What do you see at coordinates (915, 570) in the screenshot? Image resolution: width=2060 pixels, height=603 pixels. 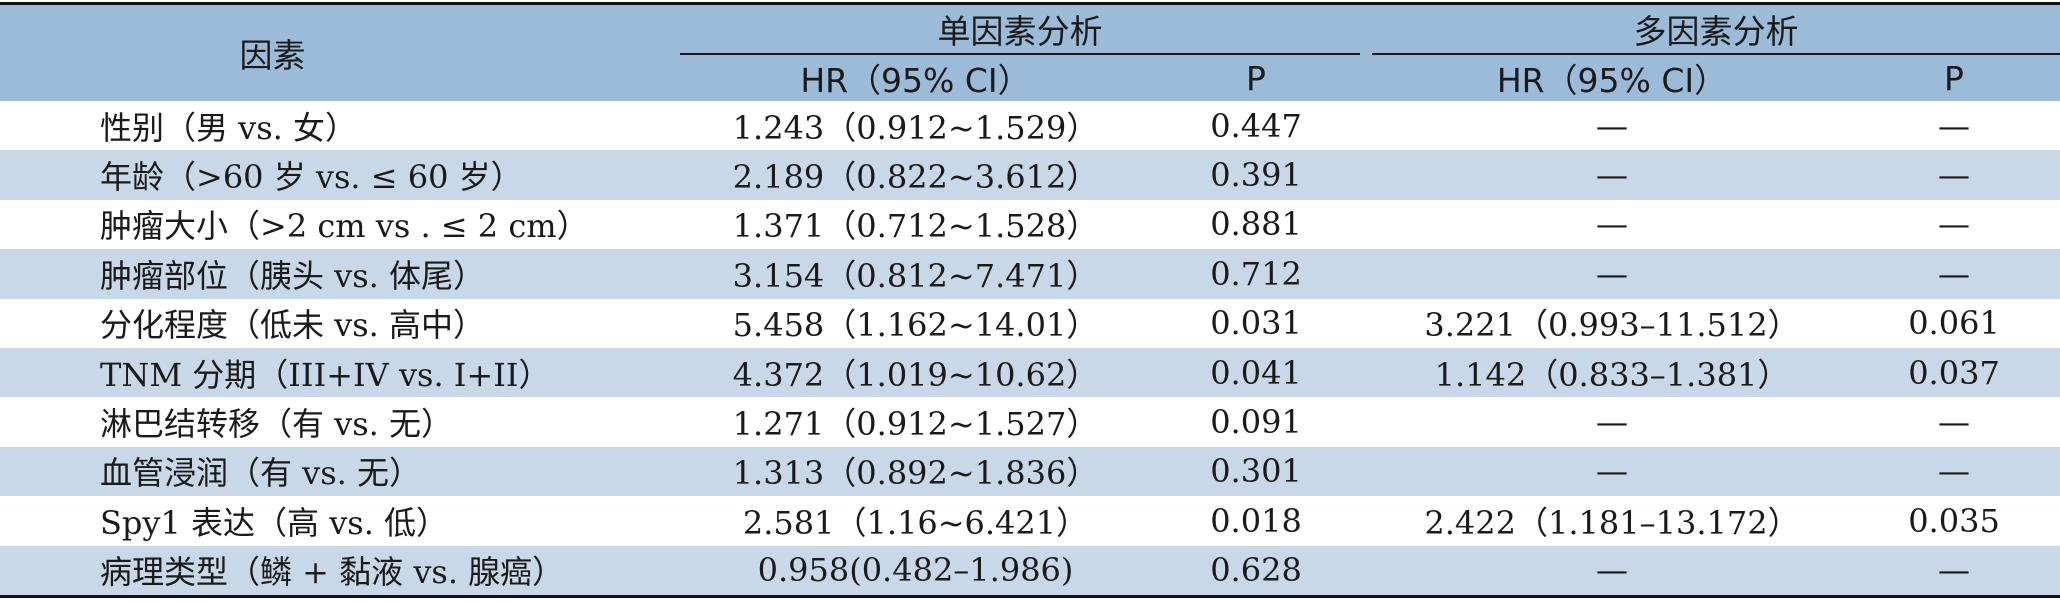 I see `hr-univariate-cell: 0.958(0.482–1.986)` at bounding box center [915, 570].